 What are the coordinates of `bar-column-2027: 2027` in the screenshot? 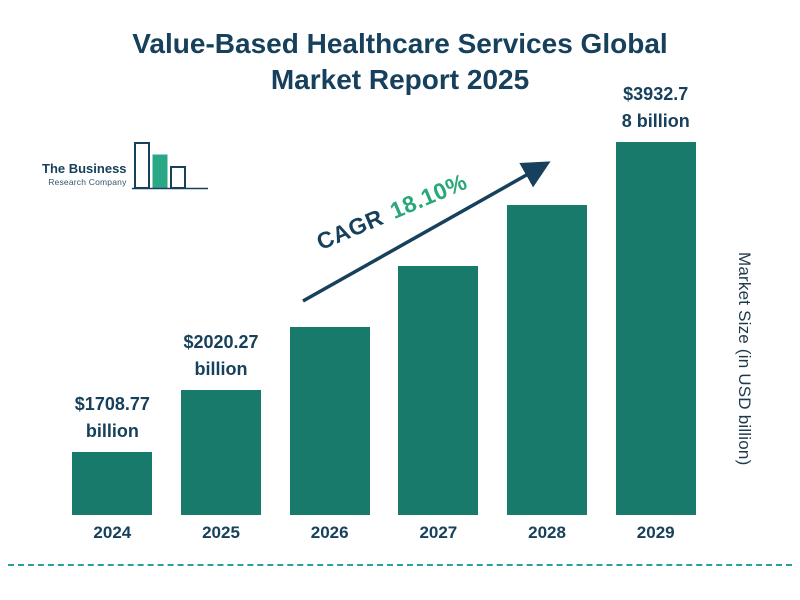 It's located at (438, 307).